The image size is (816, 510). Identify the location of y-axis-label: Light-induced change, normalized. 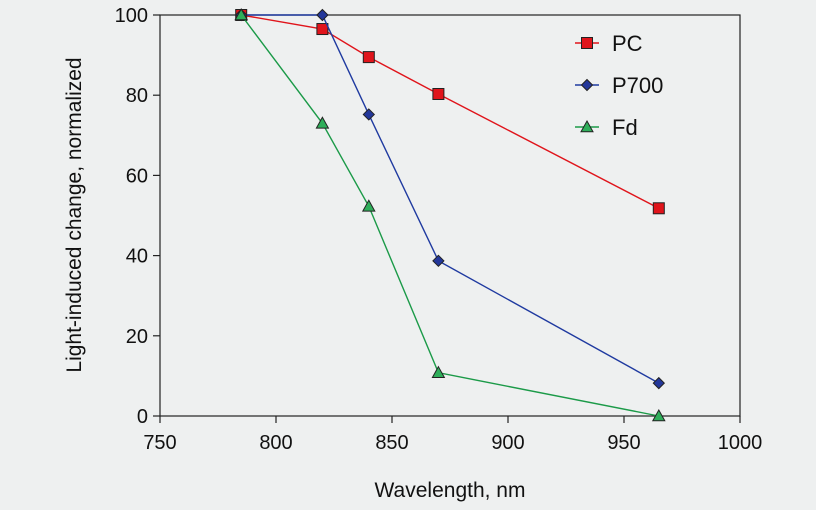
(74, 214).